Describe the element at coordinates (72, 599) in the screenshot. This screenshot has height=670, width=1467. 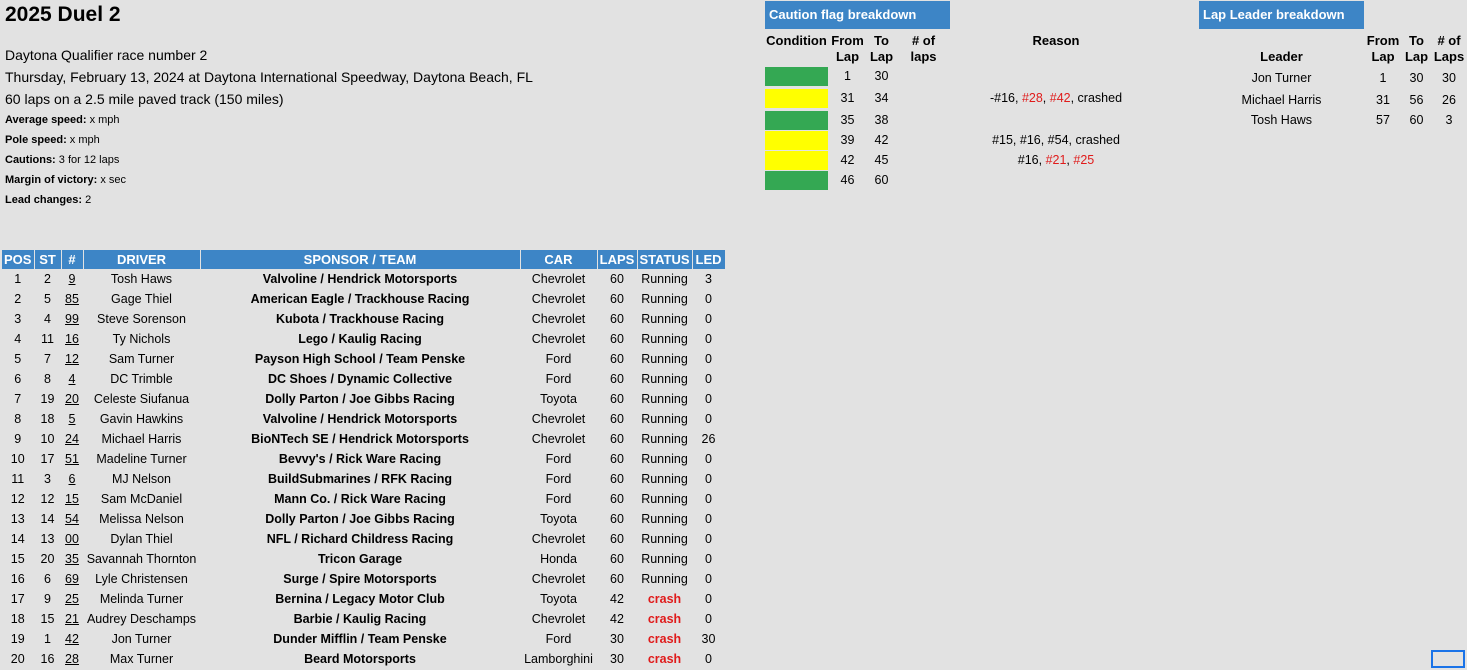
I see `cell-car-number: 25` at that location.